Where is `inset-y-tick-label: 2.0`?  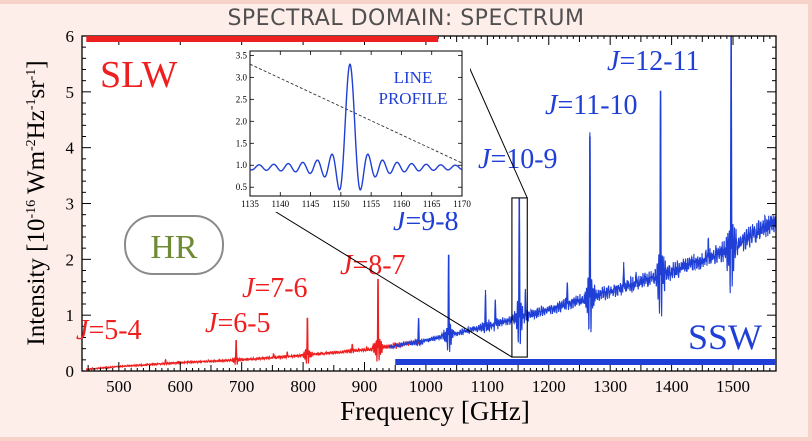 inset-y-tick-label: 2.0 is located at coordinates (242, 121).